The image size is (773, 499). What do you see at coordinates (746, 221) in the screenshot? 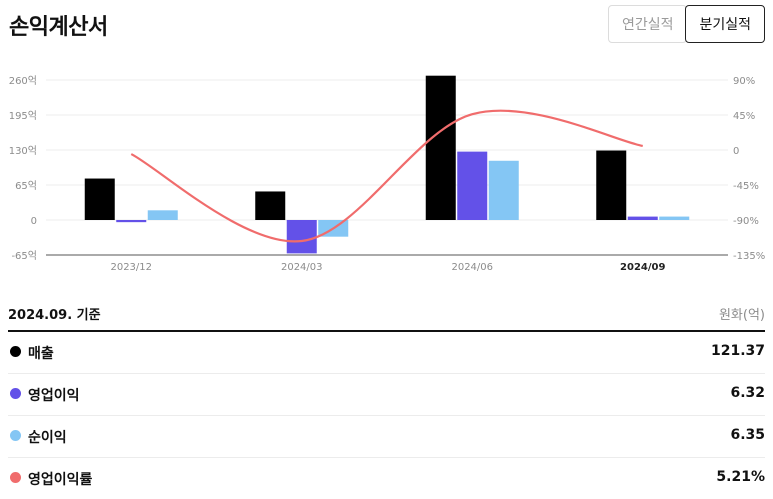
I see `y-right-tick-label: -90%` at bounding box center [746, 221].